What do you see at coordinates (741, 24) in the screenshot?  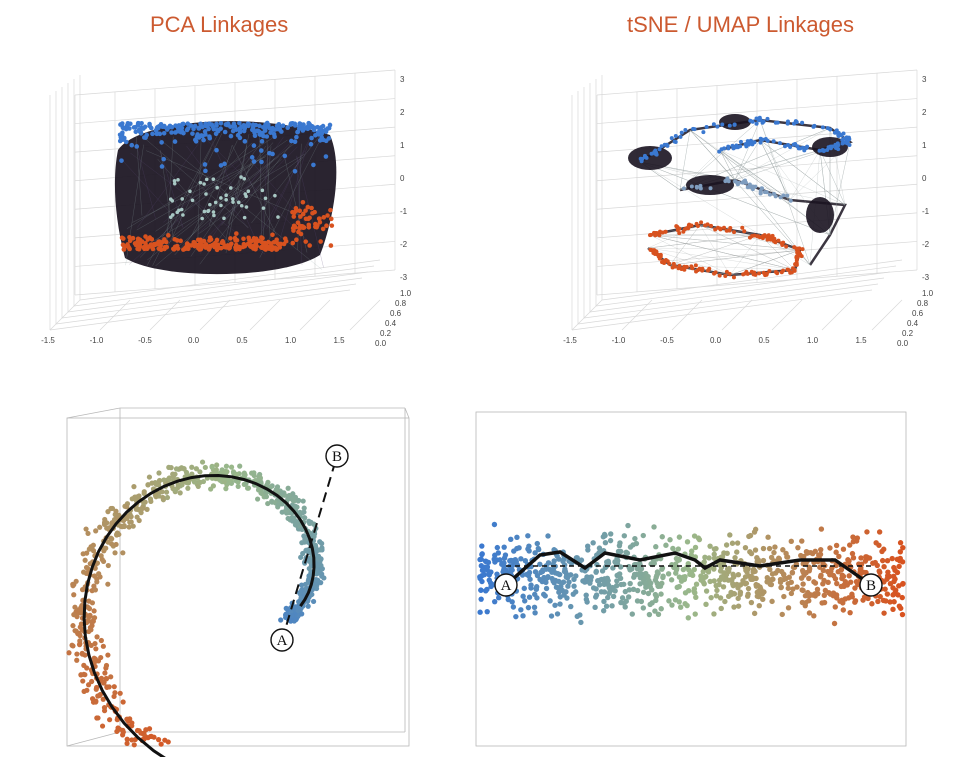 I see `tsne-umap-linkages-title: tSNE / UMAP Linkages` at bounding box center [741, 24].